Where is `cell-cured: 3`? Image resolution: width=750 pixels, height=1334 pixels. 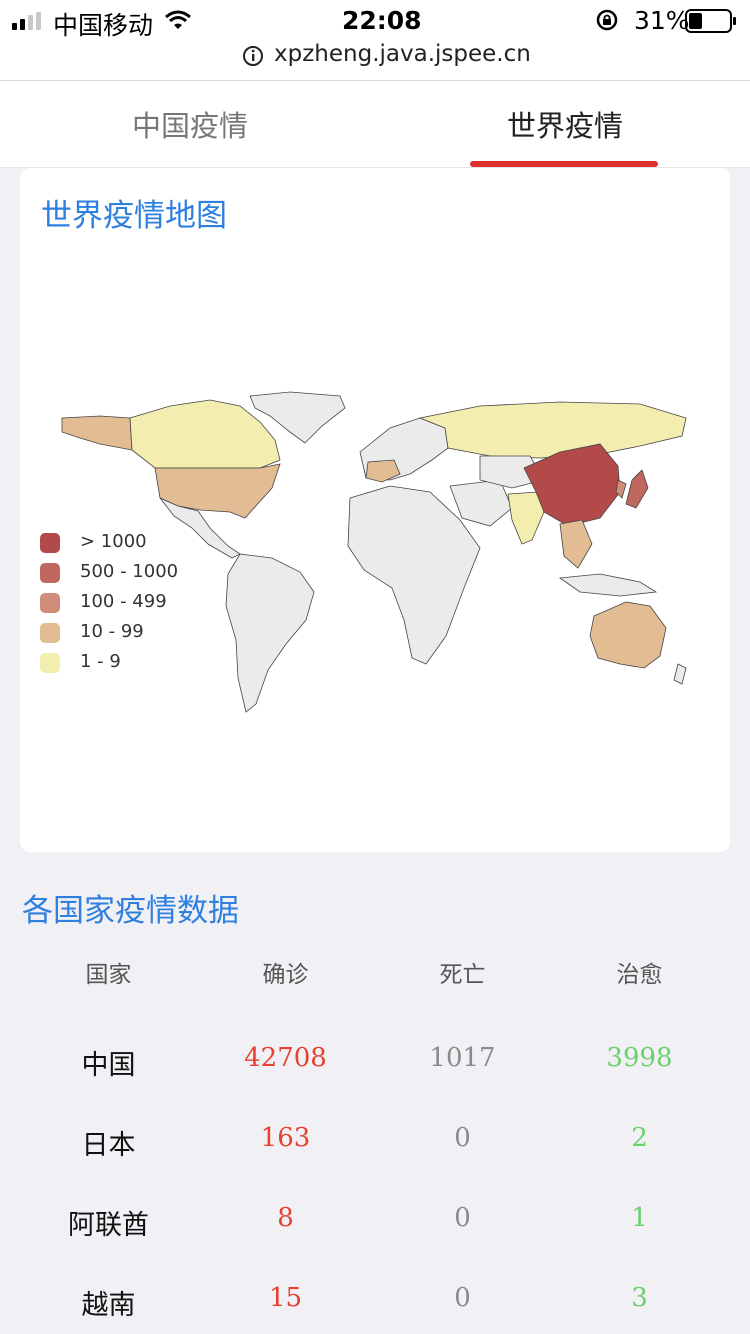 cell-cured: 3 is located at coordinates (639, 1298).